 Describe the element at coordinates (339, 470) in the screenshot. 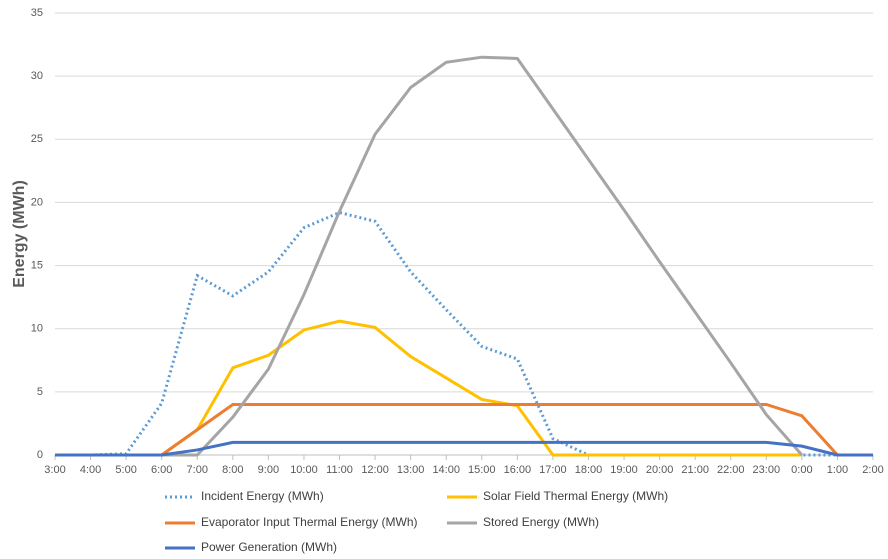

I see `x-tick-label: 11:00` at that location.